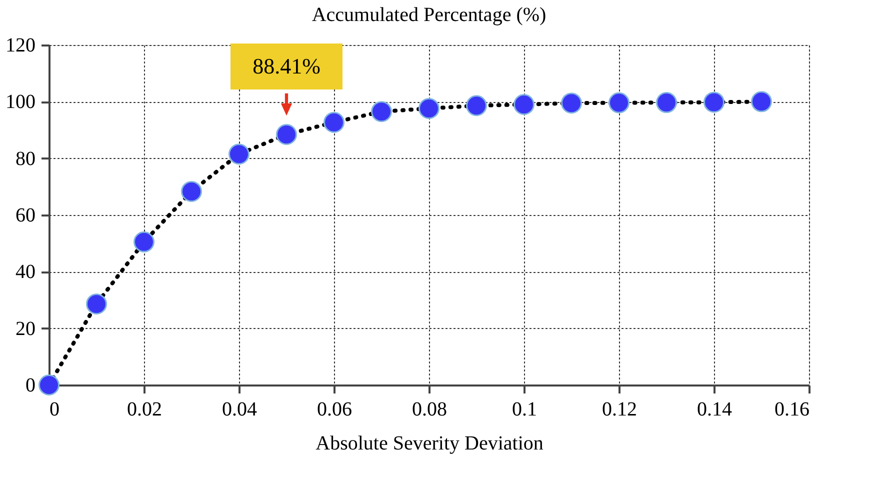 This screenshot has width=885, height=497. What do you see at coordinates (21, 102) in the screenshot?
I see `y-tick-label: 100` at bounding box center [21, 102].